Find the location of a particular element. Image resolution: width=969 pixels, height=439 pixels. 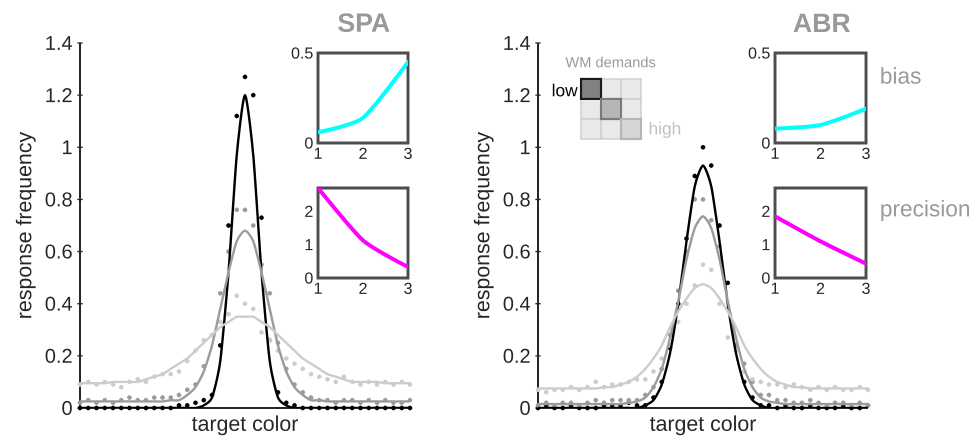

chart-title: SPA is located at coordinates (364, 22).